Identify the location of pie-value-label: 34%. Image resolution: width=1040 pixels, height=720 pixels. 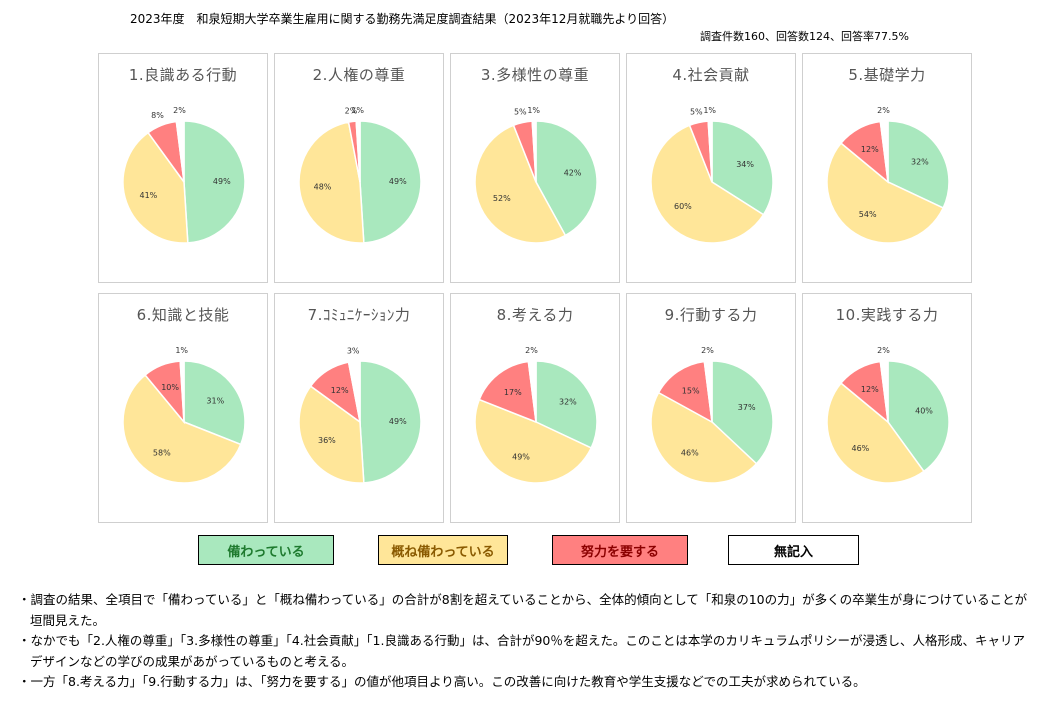
(745, 164).